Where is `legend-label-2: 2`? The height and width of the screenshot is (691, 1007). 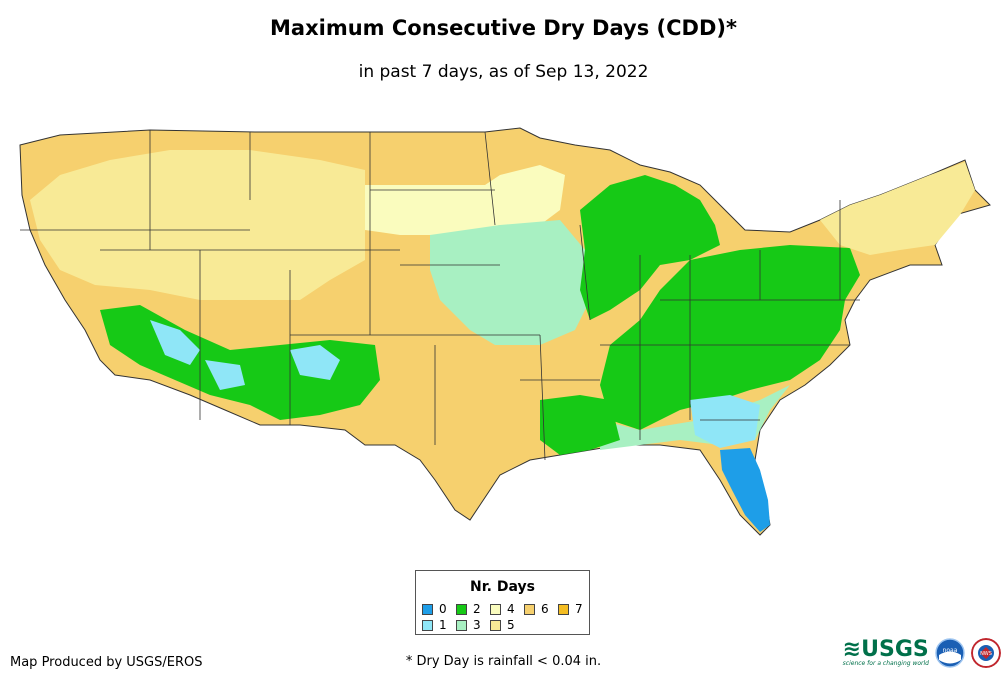 legend-label-2: 2 is located at coordinates (477, 609).